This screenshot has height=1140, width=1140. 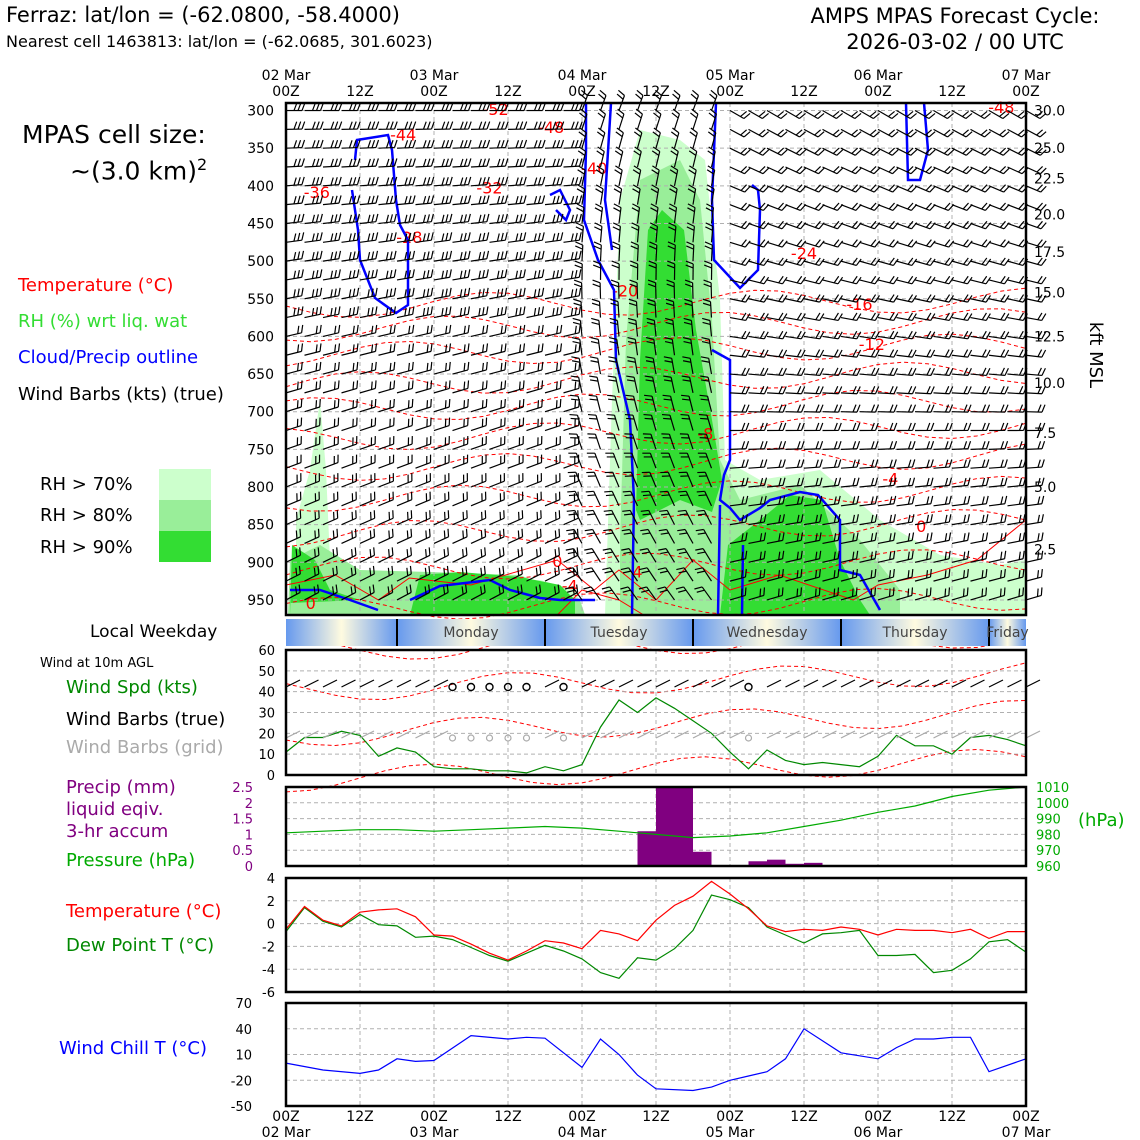 What do you see at coordinates (582, 1132) in the screenshot?
I see `bottom-date-label: 04 Mar` at bounding box center [582, 1132].